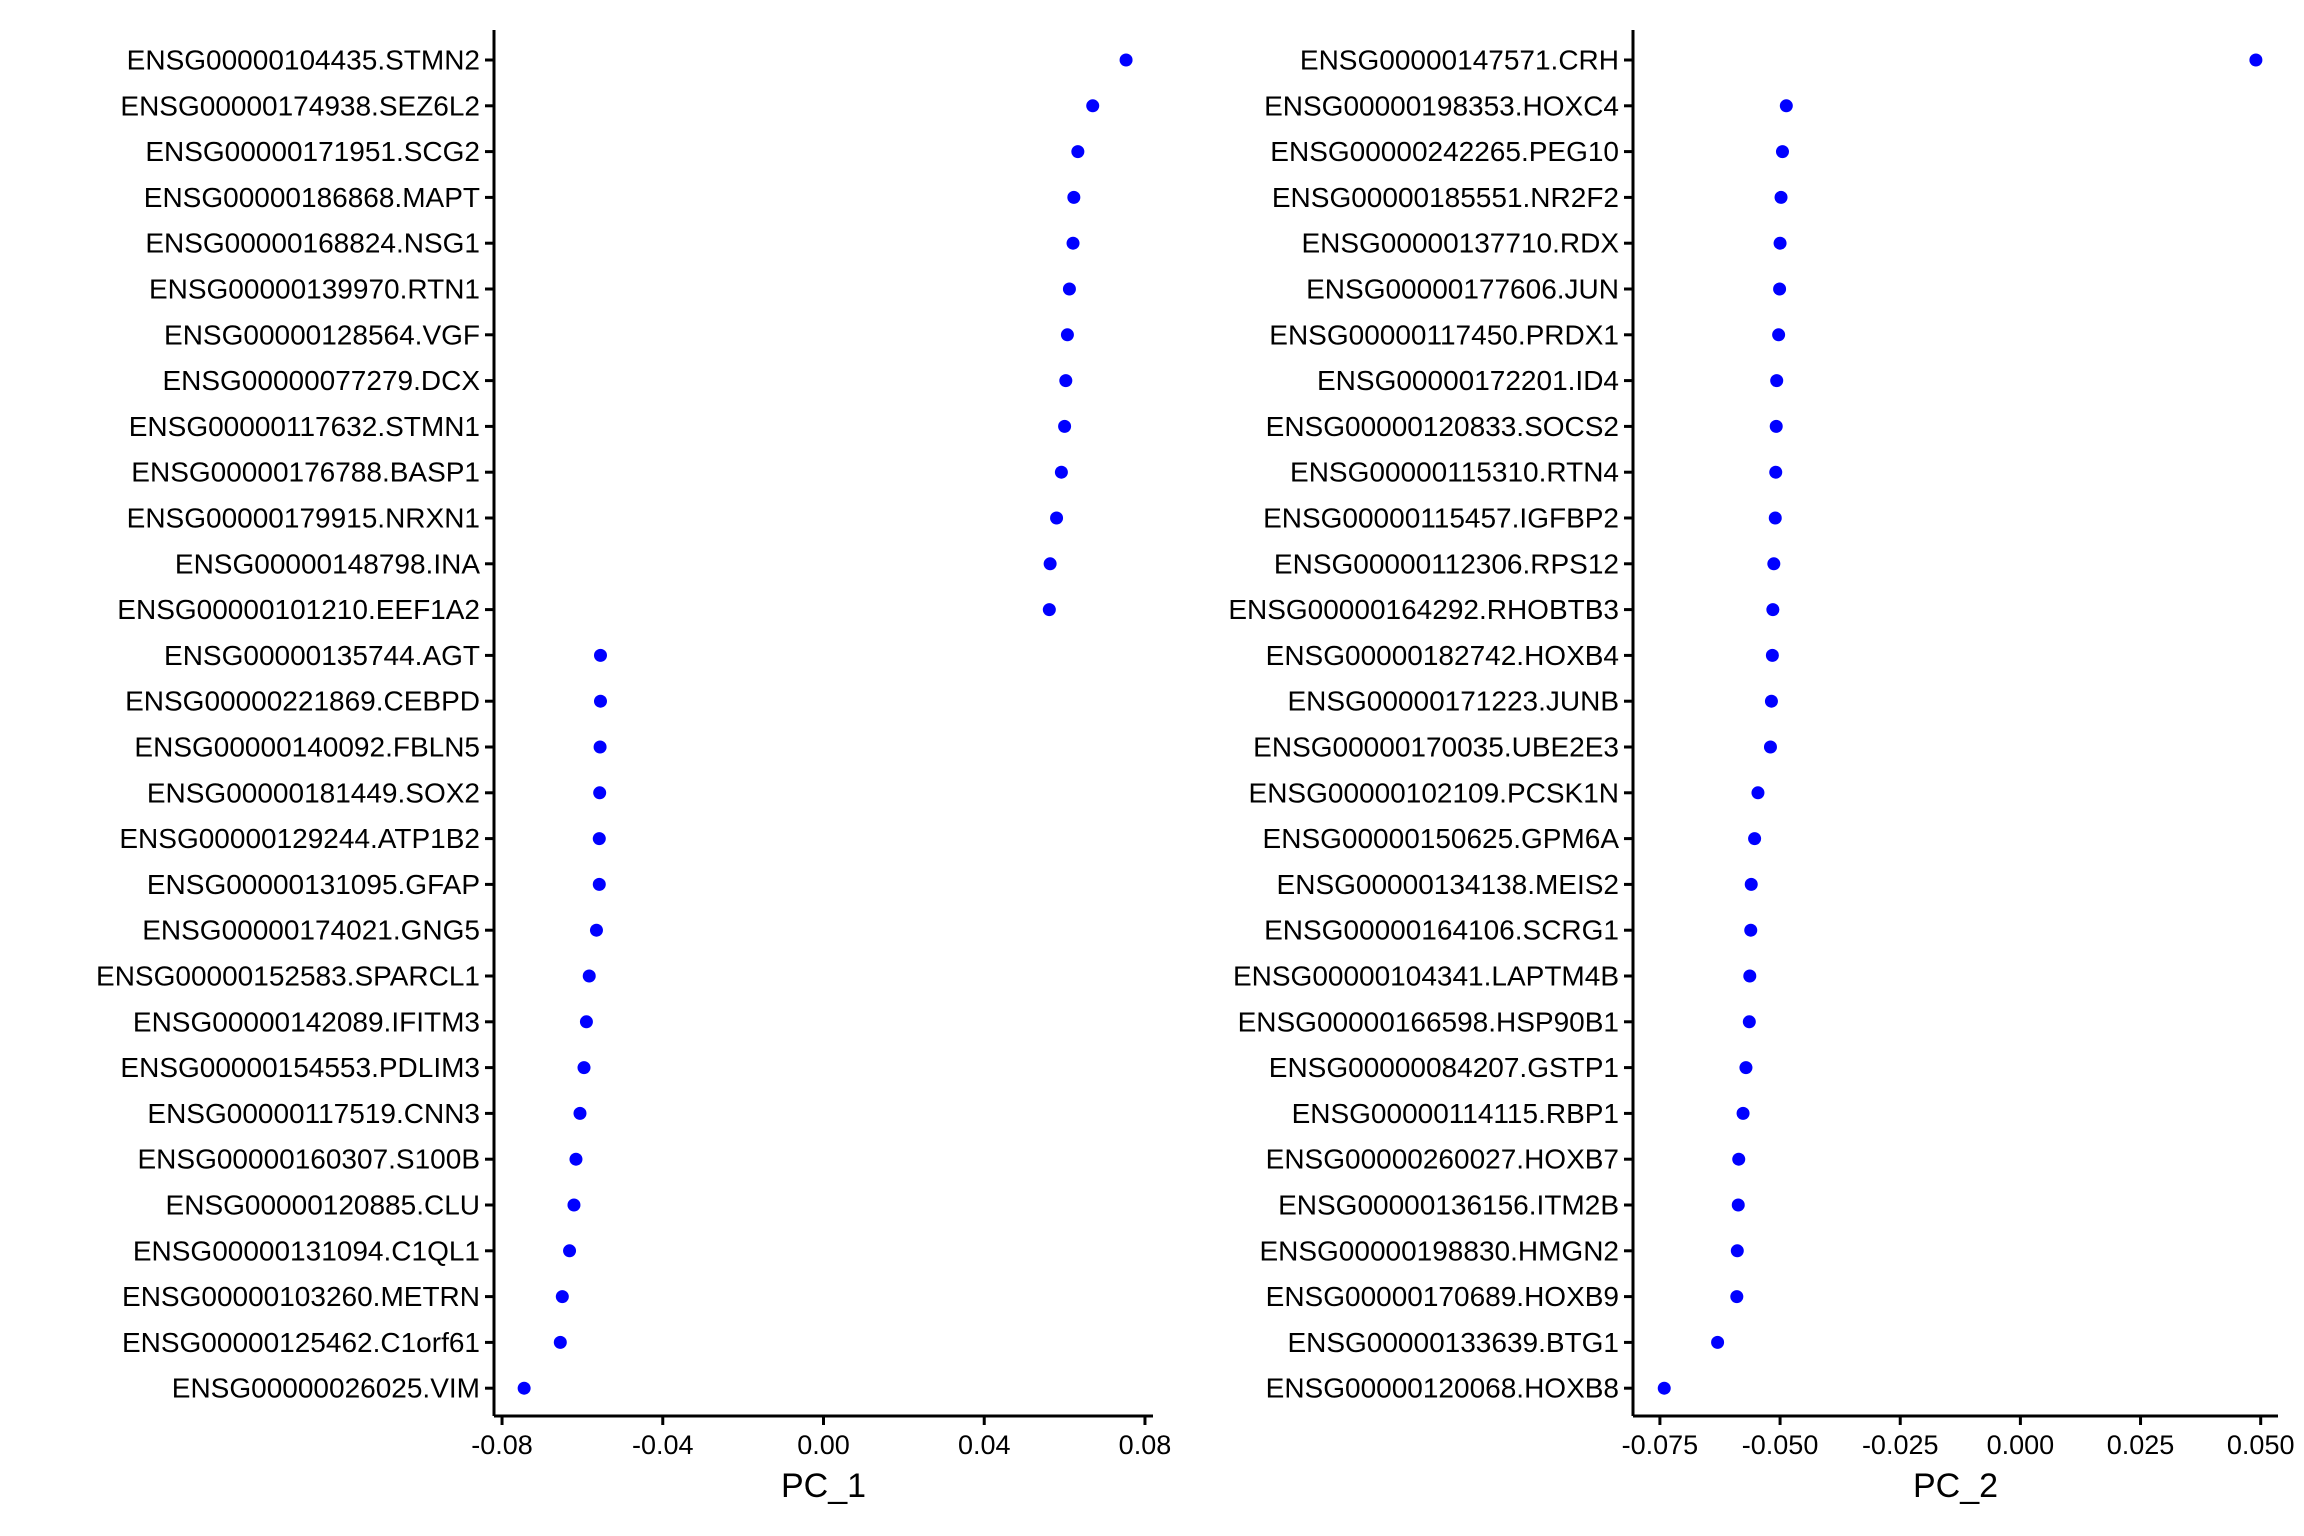 This screenshot has width=2304, height=1536. What do you see at coordinates (2141, 1445) in the screenshot?
I see `x-tick-label: 0.025` at bounding box center [2141, 1445].